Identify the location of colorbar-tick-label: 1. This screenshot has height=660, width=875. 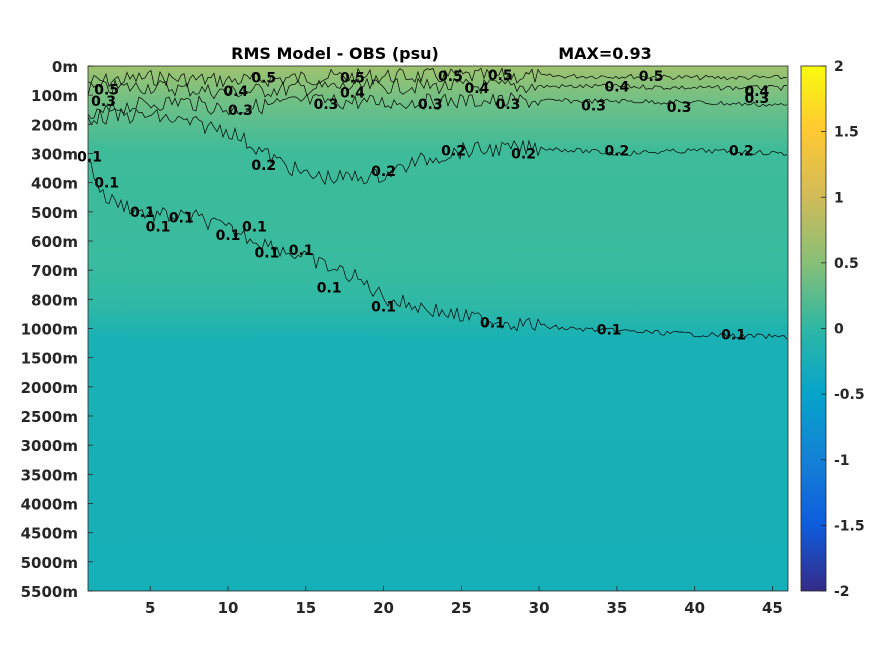
(839, 198).